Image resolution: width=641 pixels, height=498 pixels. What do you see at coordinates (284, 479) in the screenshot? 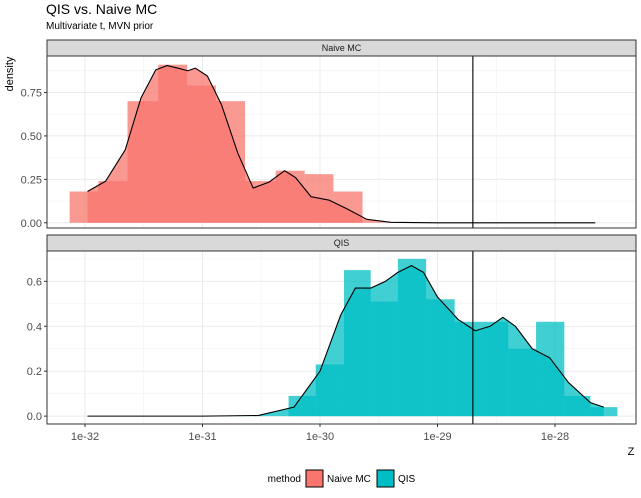
I see `legend-title: method` at bounding box center [284, 479].